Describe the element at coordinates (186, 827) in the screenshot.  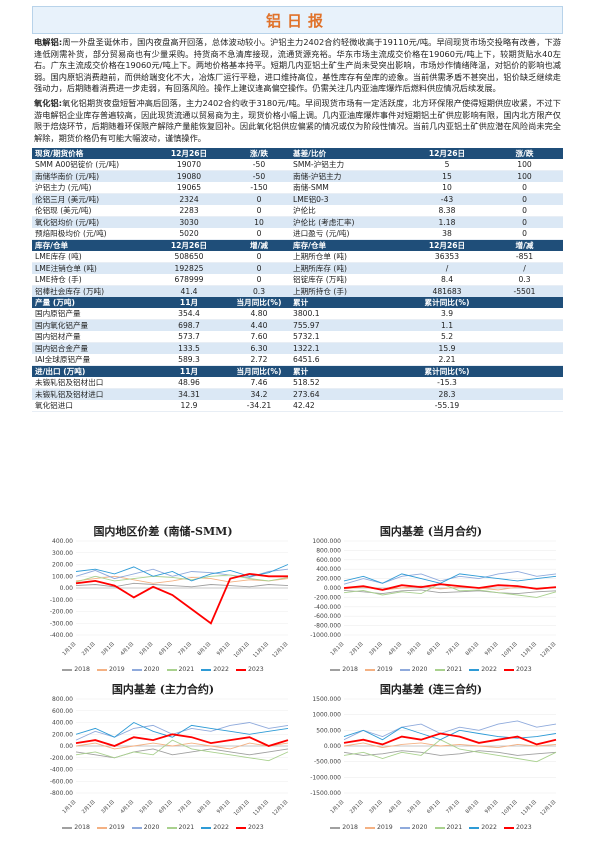
I see `legend-label: 2021` at that location.